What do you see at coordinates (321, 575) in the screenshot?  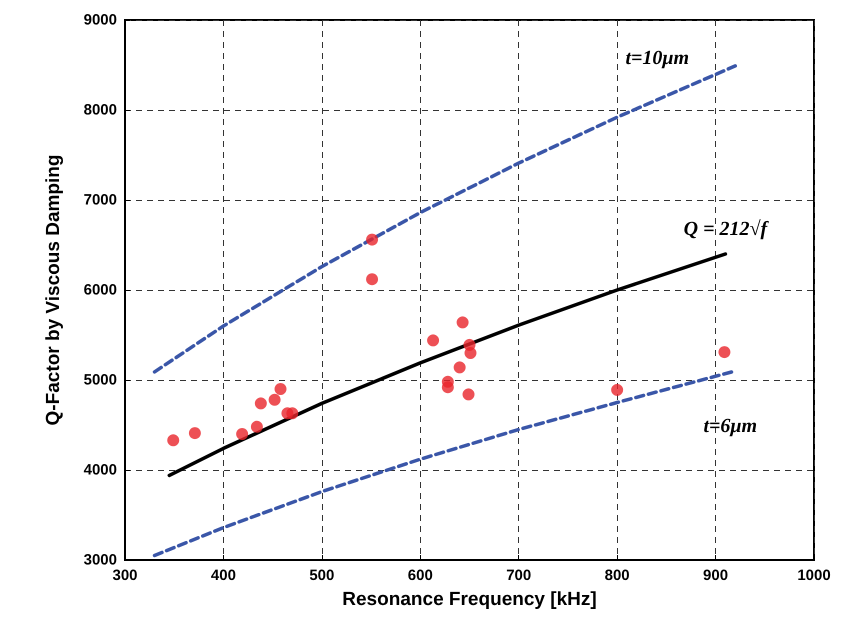 I see `x-tick-label: 500` at bounding box center [321, 575].